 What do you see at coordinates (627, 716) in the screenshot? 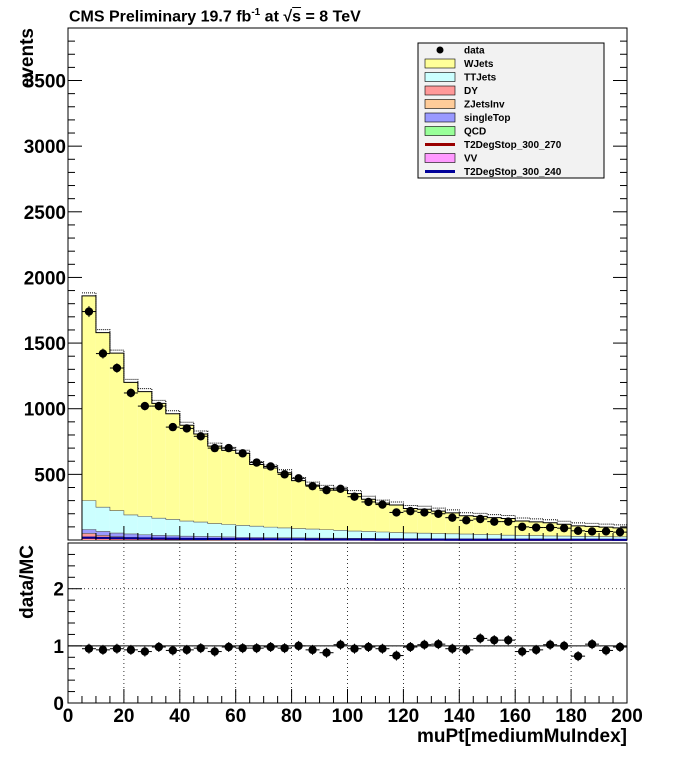
I see `x-tick-label: 200` at bounding box center [627, 716].